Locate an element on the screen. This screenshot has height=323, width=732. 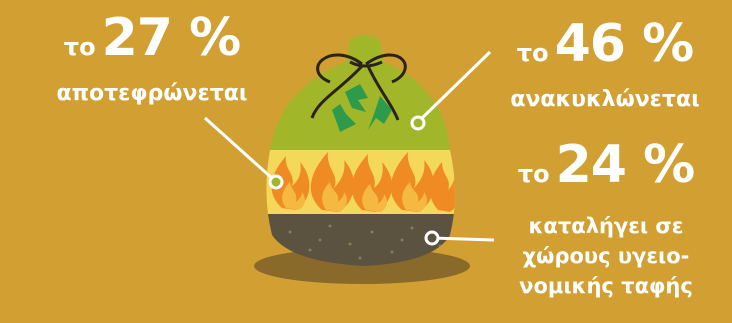
bag-tie-icon is located at coordinates (358, 87).